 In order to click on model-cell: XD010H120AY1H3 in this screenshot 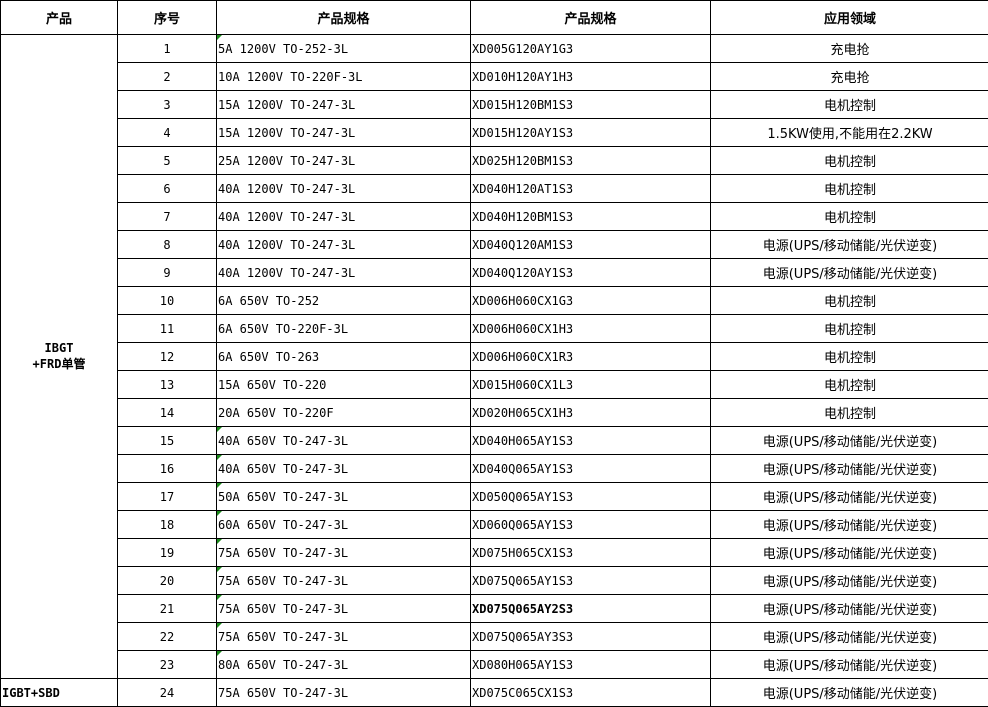, I will do `click(591, 77)`.